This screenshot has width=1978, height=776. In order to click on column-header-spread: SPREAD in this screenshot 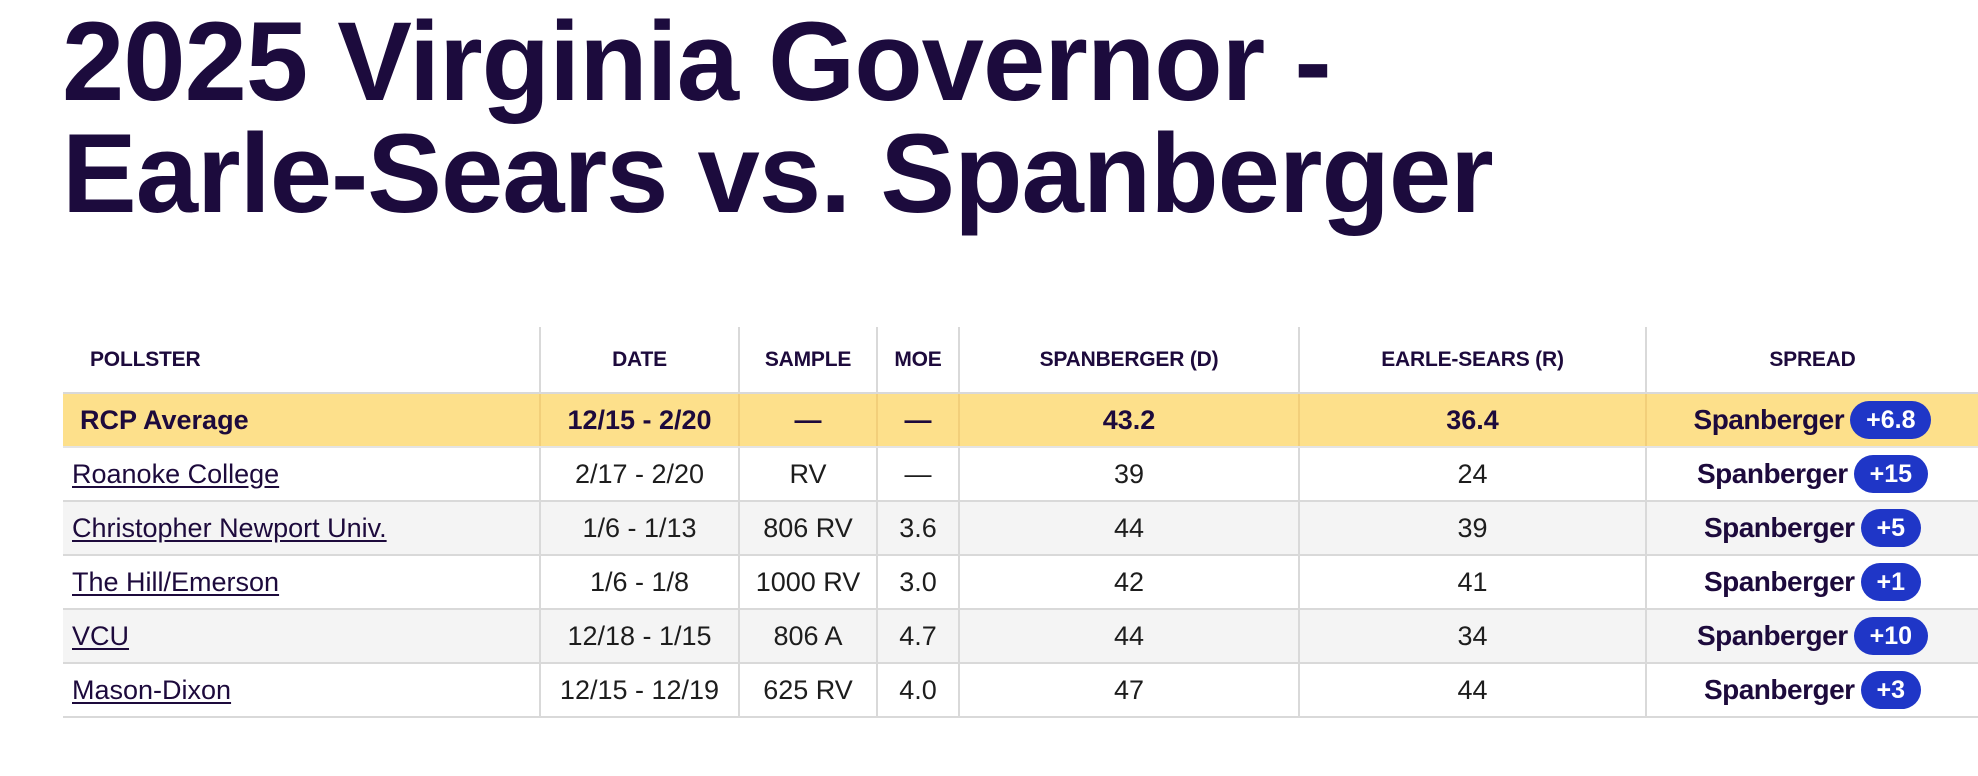, I will do `click(1811, 360)`.